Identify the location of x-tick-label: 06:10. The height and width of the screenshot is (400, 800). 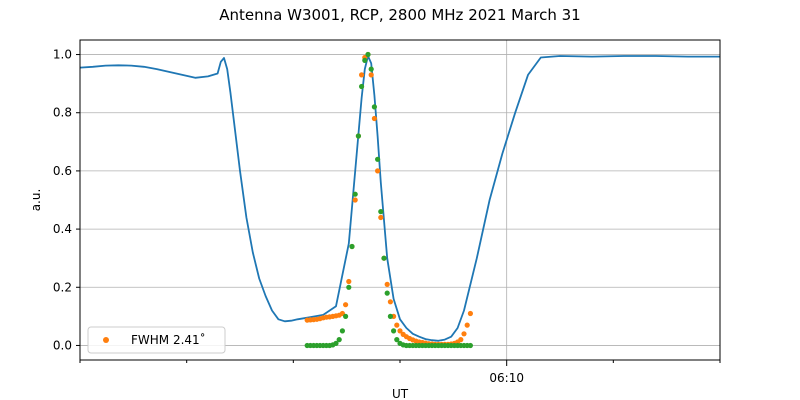
(506, 378).